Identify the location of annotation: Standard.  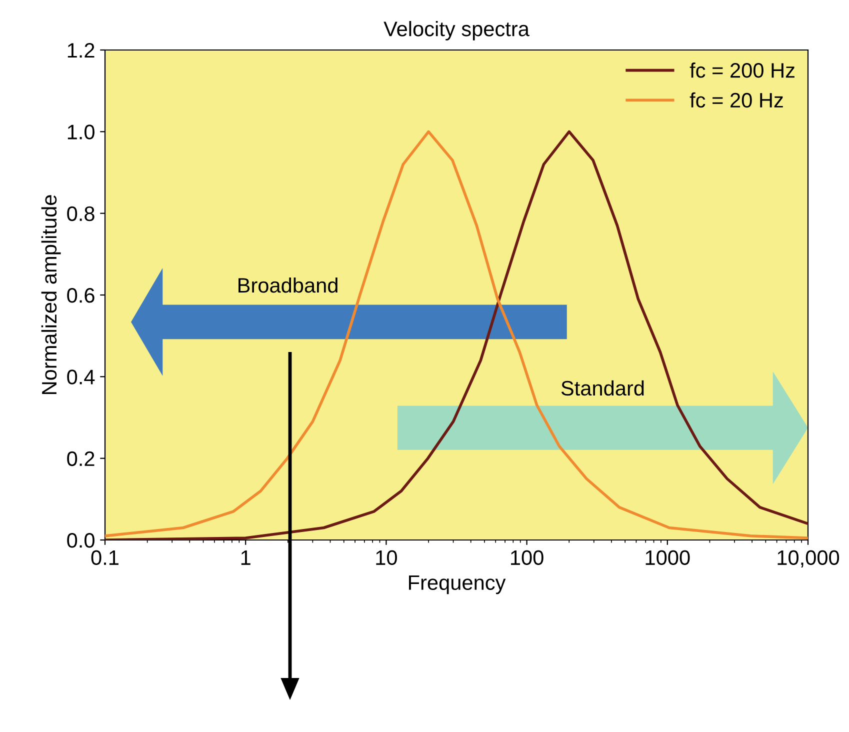
(602, 388).